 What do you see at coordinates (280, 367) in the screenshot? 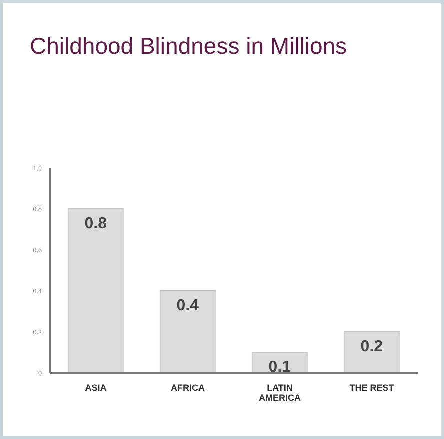
I see `data-label: 0.1` at bounding box center [280, 367].